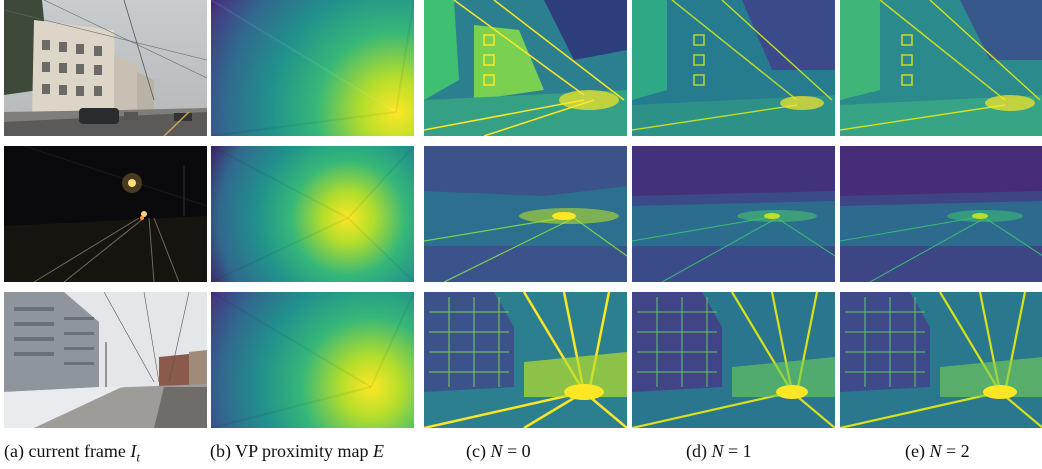 The height and width of the screenshot is (469, 1042). I want to click on caption-c-math: N, so click(496, 451).